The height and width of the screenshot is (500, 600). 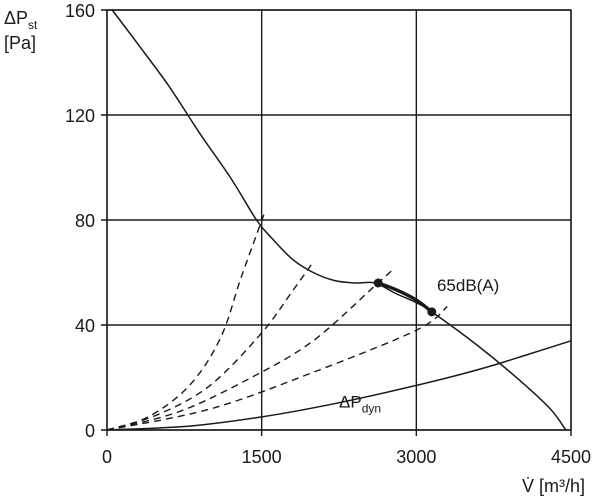 I want to click on dynamic-pressure-label-sub: dyn, so click(x=371, y=409).